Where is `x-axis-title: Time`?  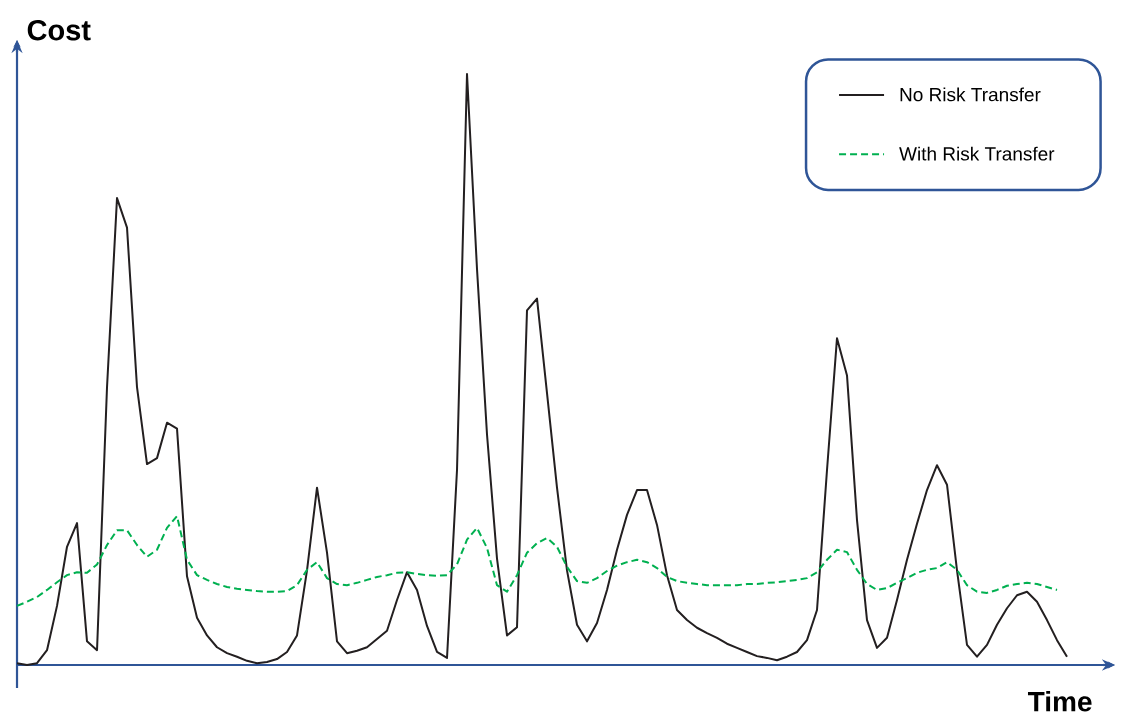
x-axis-title: Time is located at coordinates (1059, 701).